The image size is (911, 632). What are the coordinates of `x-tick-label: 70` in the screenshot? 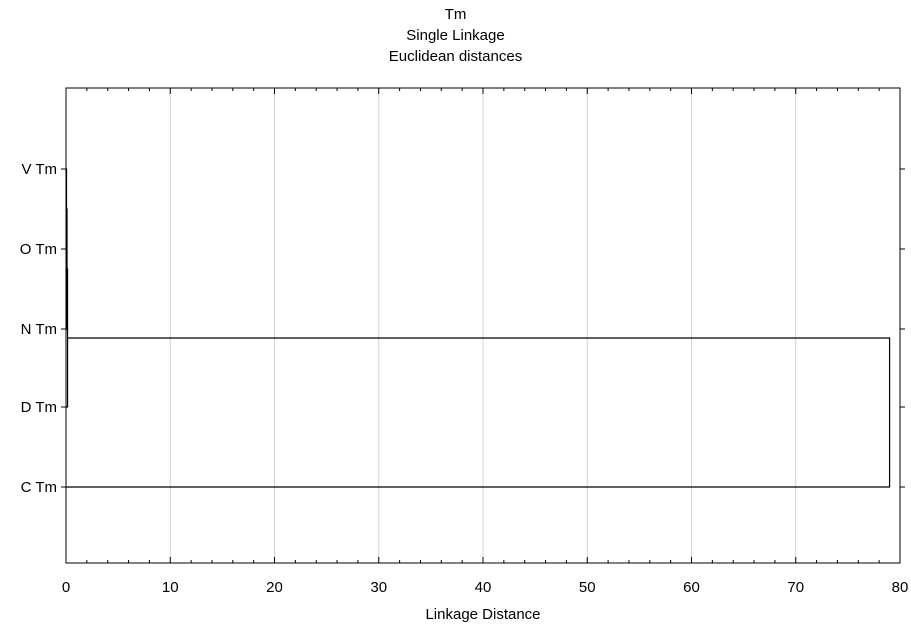 It's located at (795, 587).